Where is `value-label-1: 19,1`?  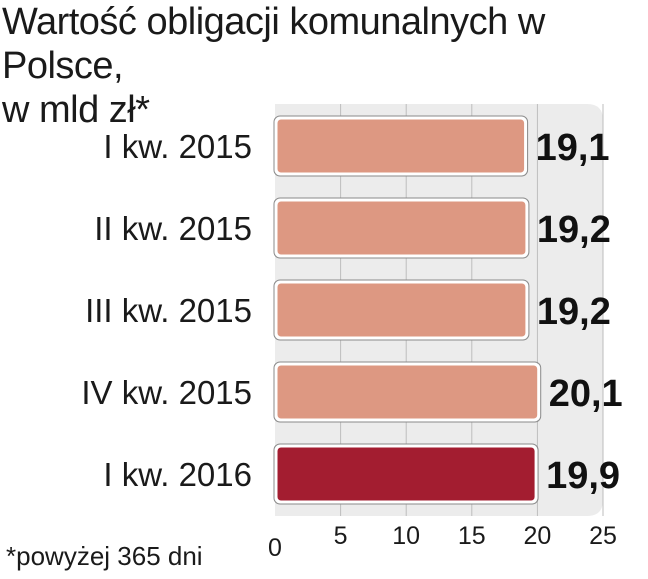 value-label-1: 19,1 is located at coordinates (573, 148).